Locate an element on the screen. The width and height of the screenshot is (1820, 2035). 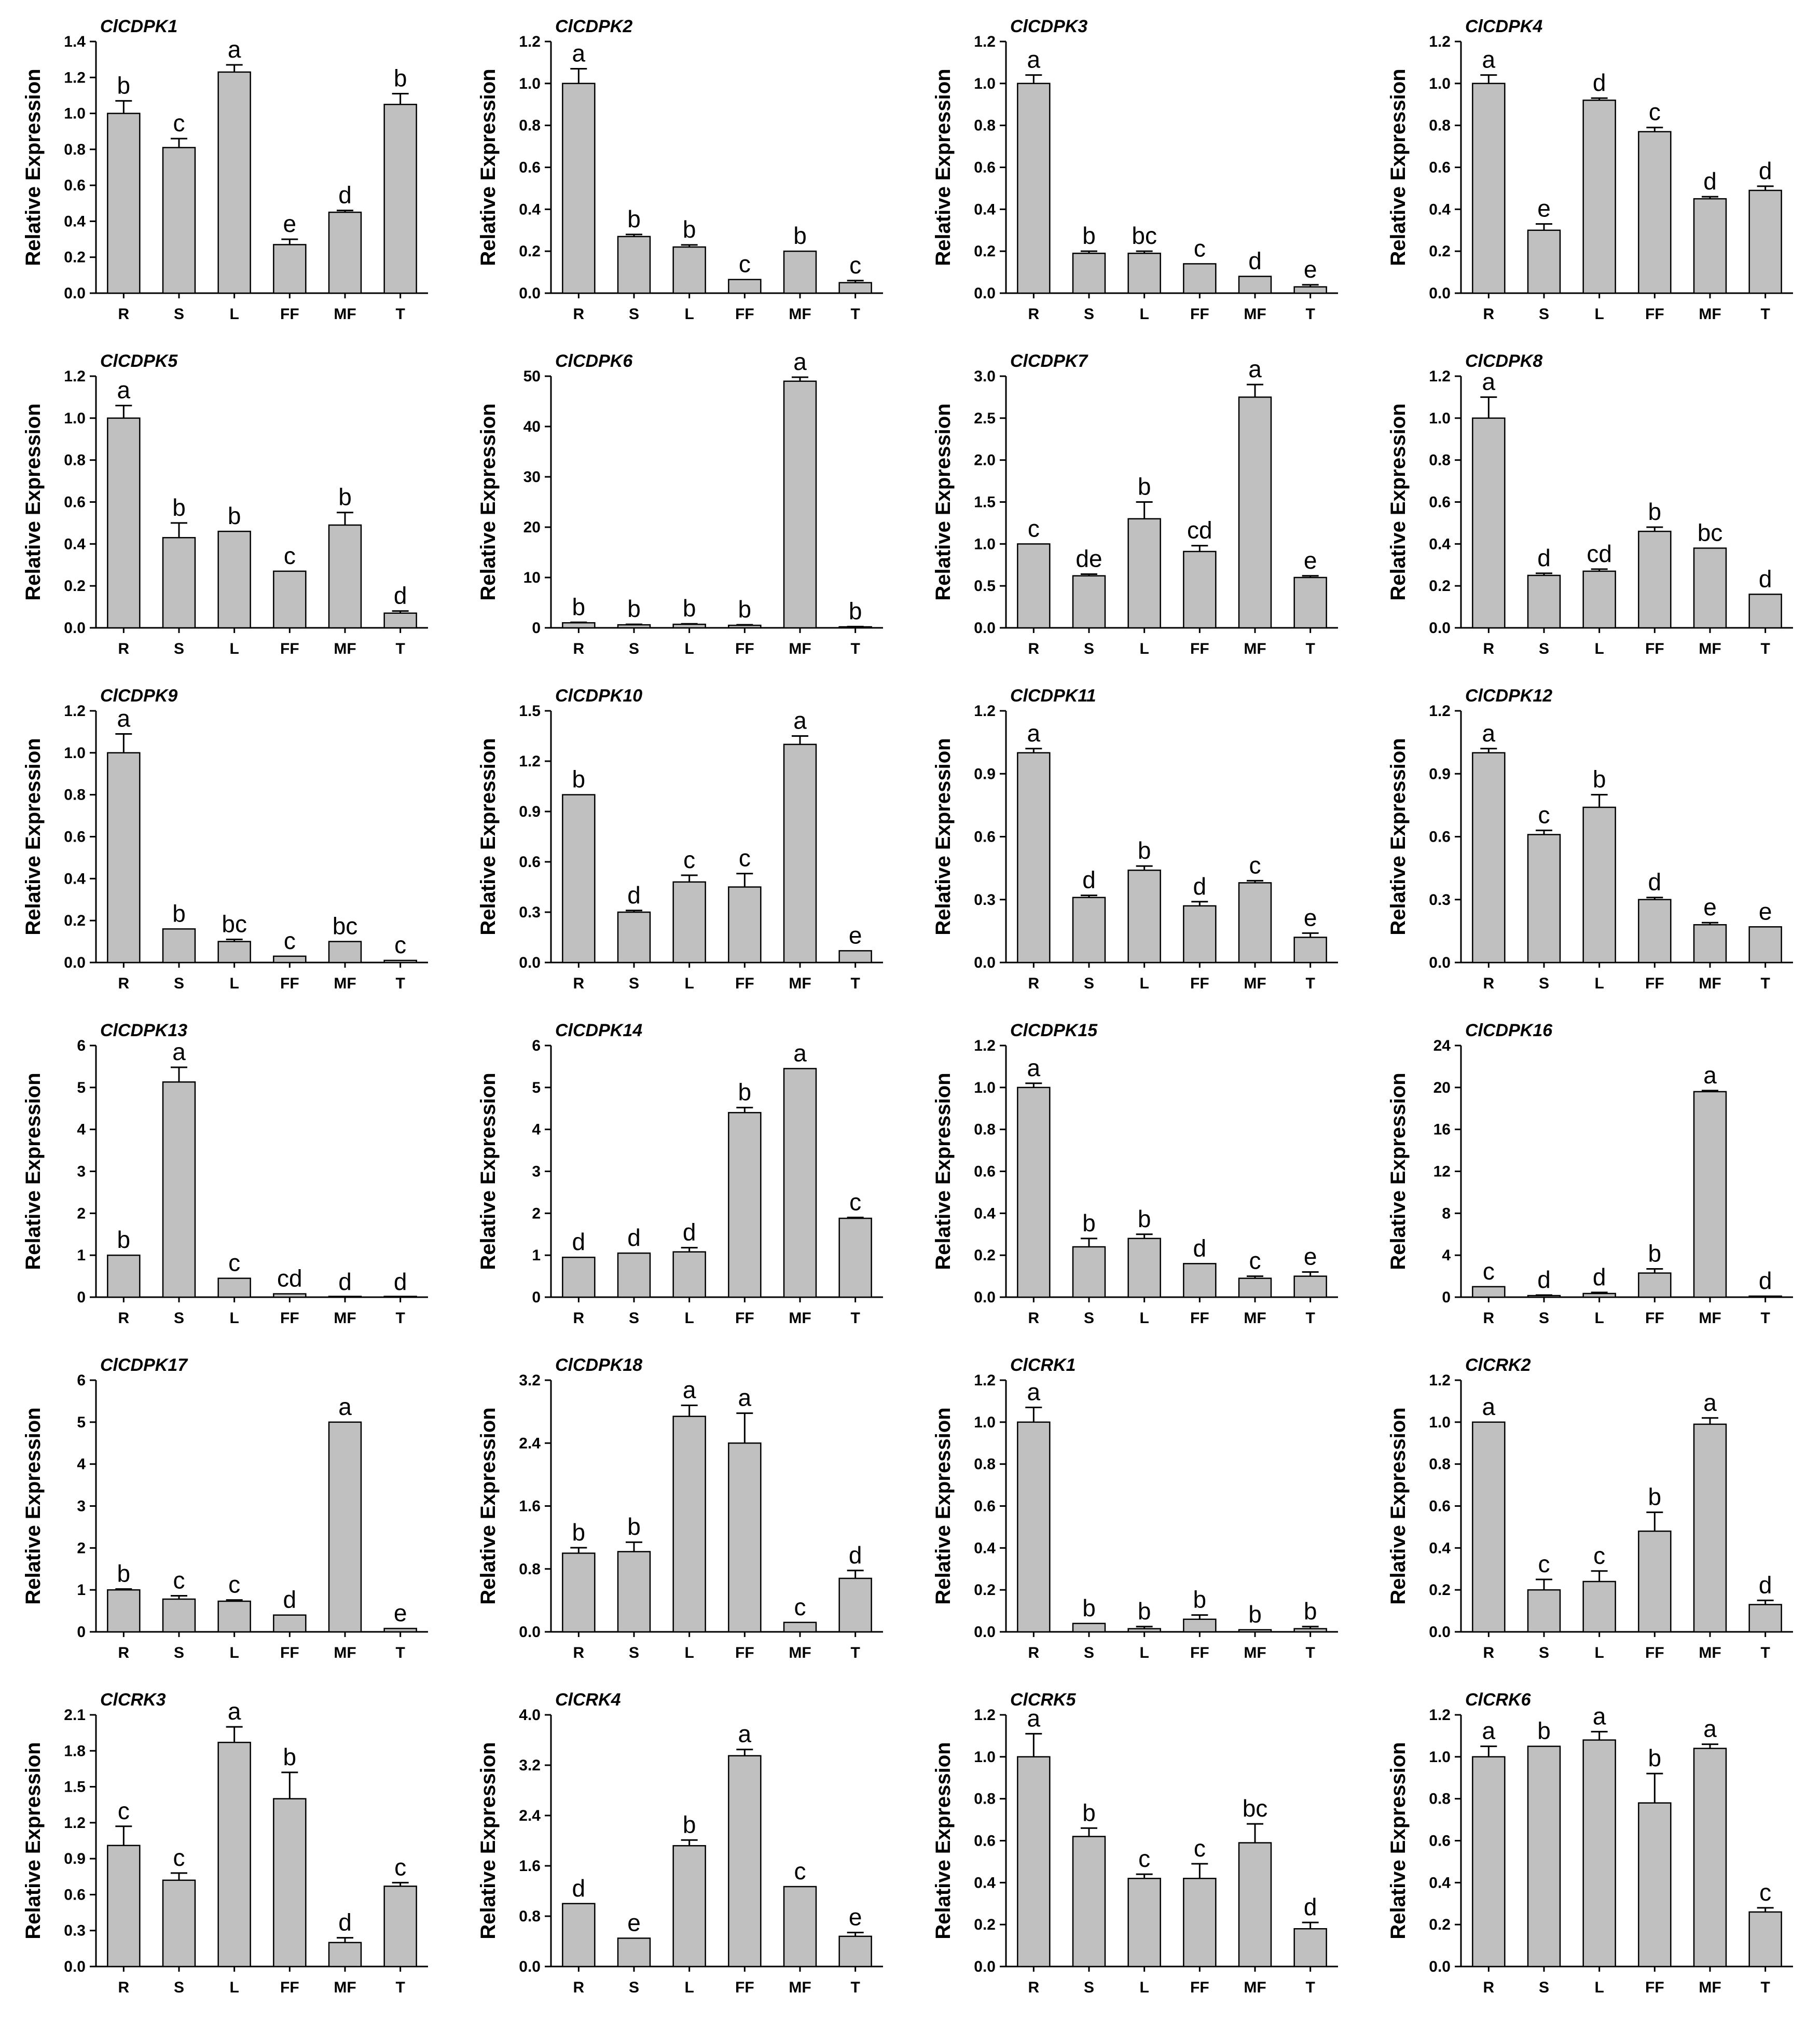
y-tick-label: 2.5 is located at coordinates (985, 418).